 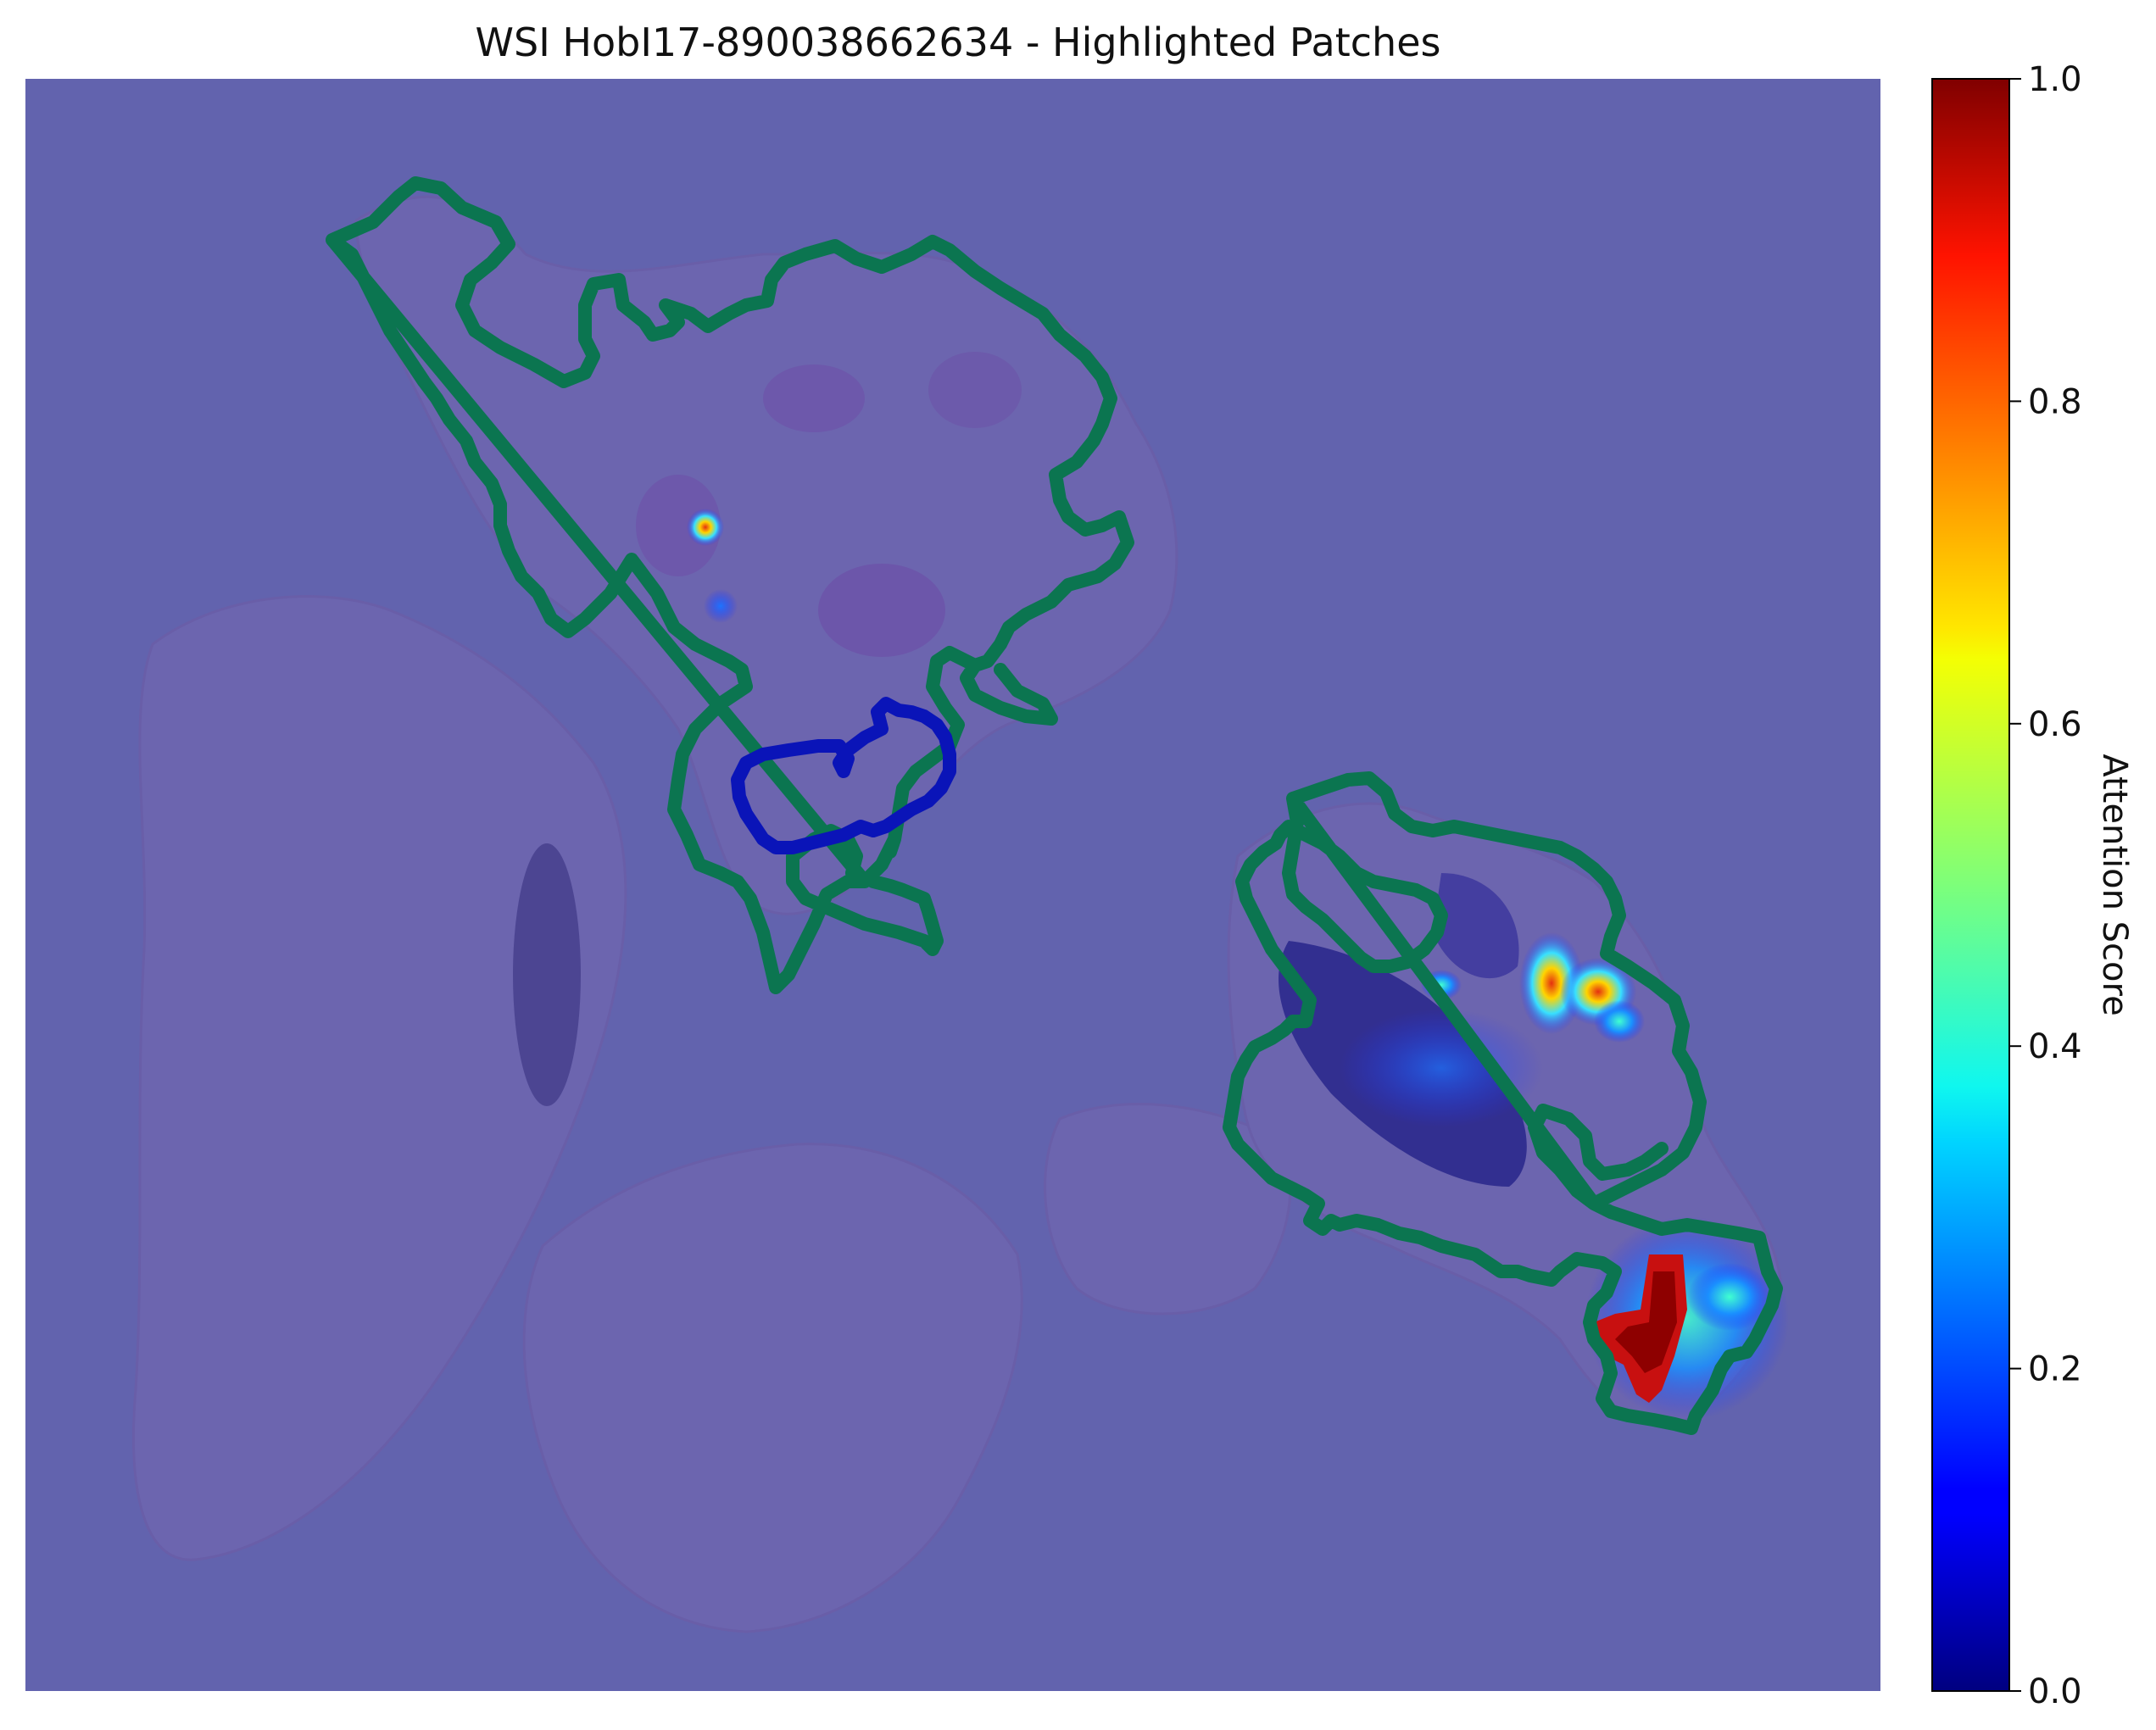 I want to click on hotspot-right-spread, so click(x=1441, y=1068).